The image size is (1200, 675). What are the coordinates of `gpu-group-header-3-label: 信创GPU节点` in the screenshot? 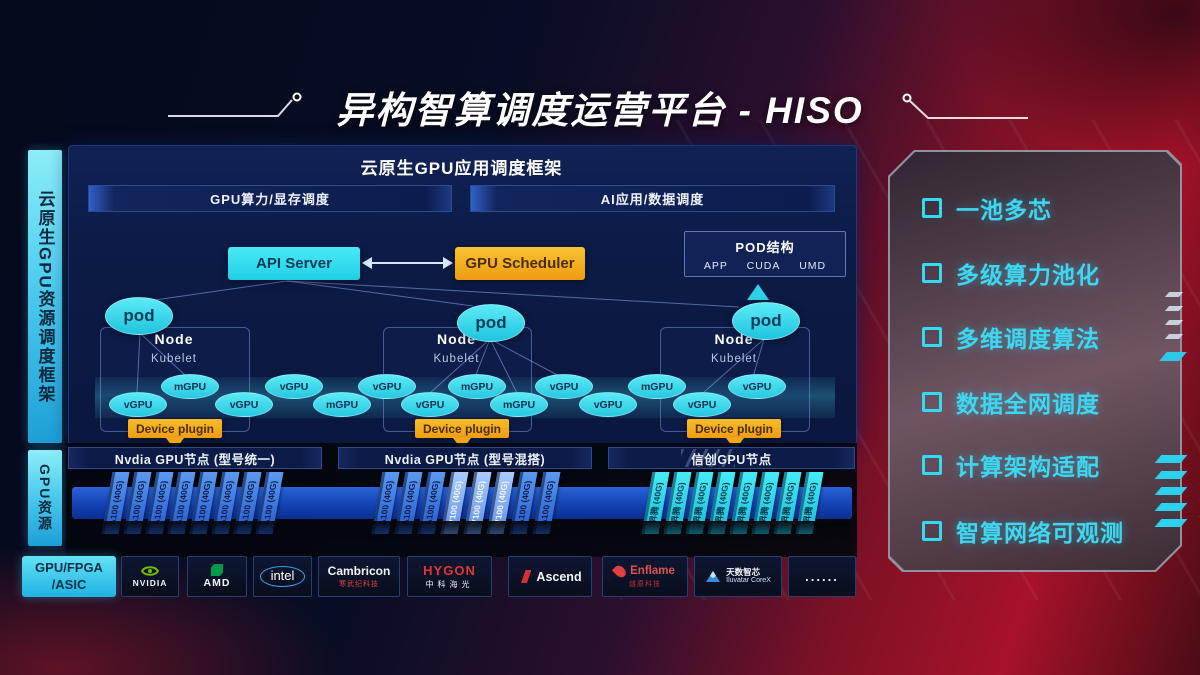 It's located at (731, 458).